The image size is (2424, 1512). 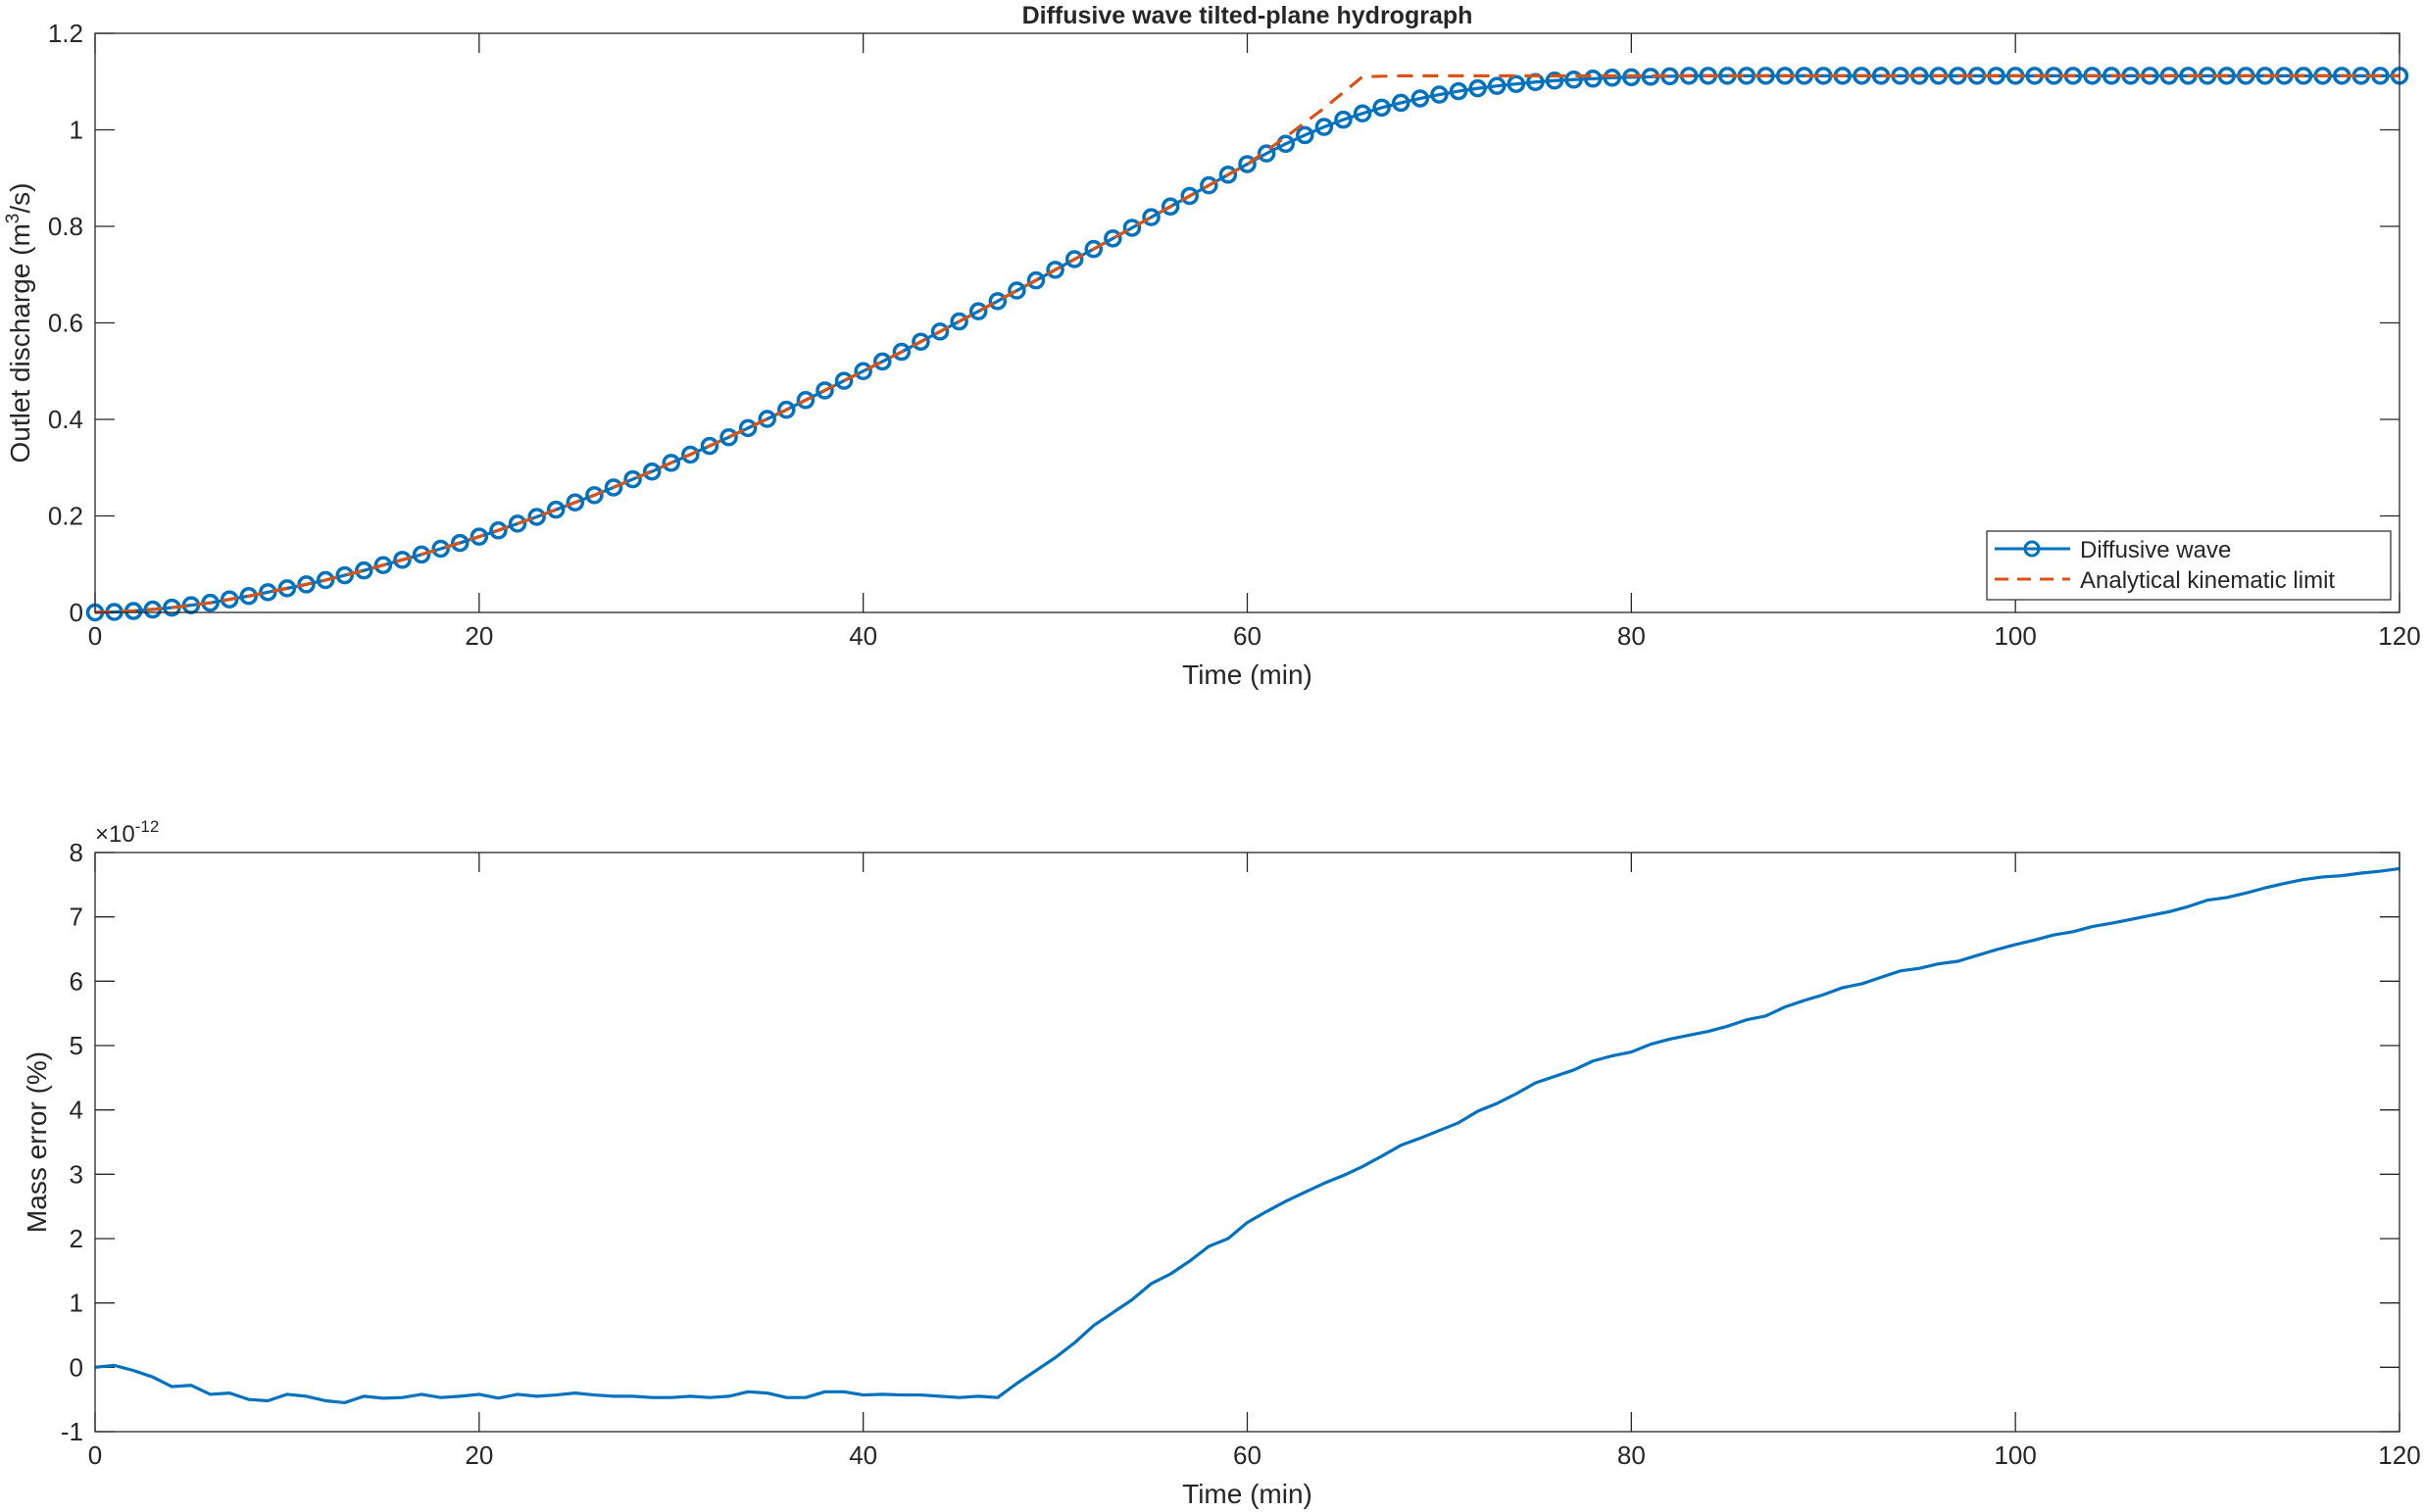 What do you see at coordinates (2032, 549) in the screenshot?
I see `legend-marker-diffusive-wave` at bounding box center [2032, 549].